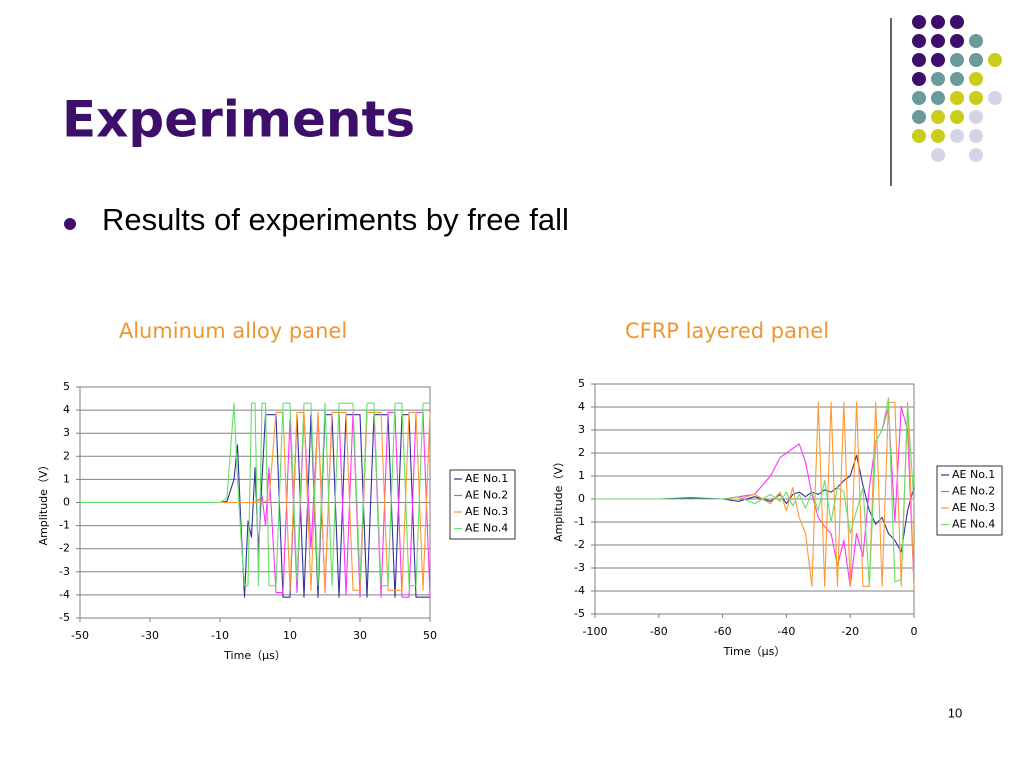 The height and width of the screenshot is (768, 1024). Describe the element at coordinates (914, 631) in the screenshot. I see `x-tick-label: 0` at that location.